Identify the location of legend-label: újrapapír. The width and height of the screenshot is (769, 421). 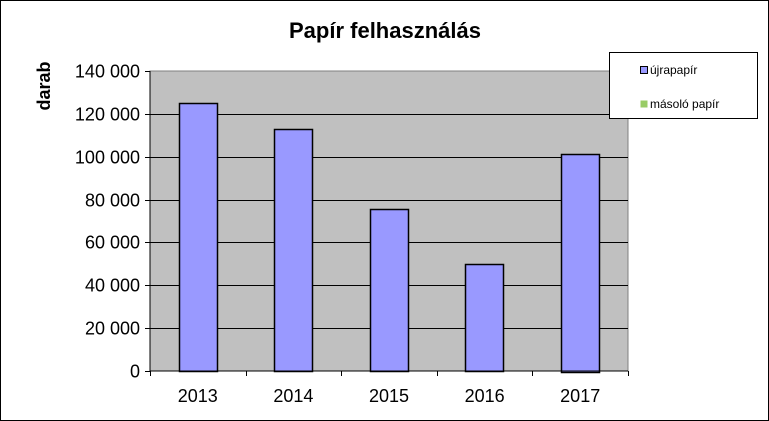
(673, 70).